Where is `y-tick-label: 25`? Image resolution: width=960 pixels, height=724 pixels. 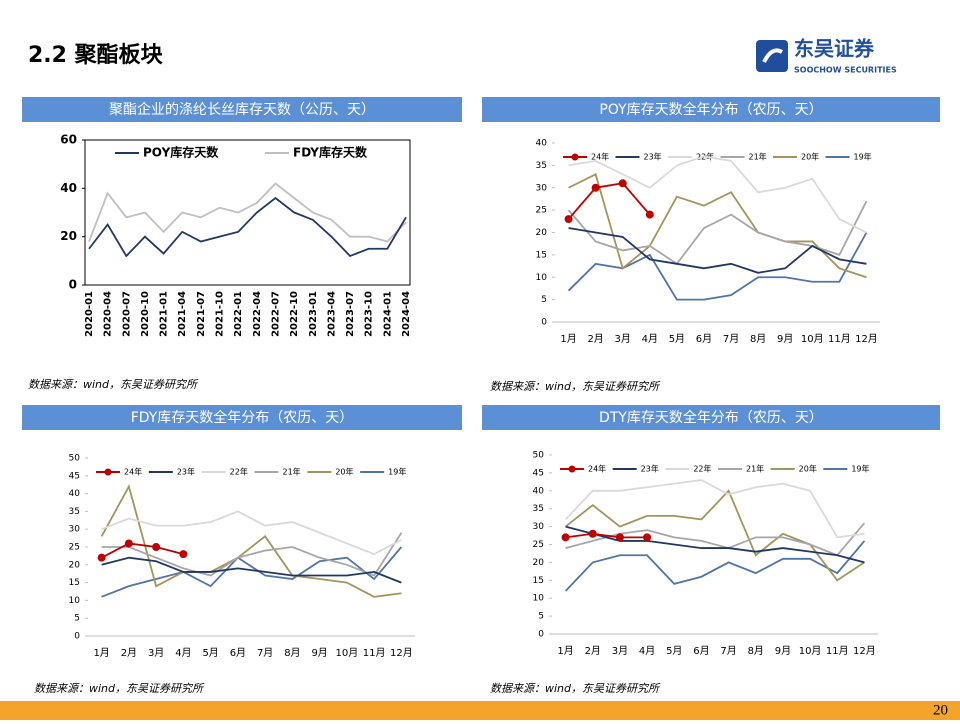 y-tick-label: 25 is located at coordinates (541, 211).